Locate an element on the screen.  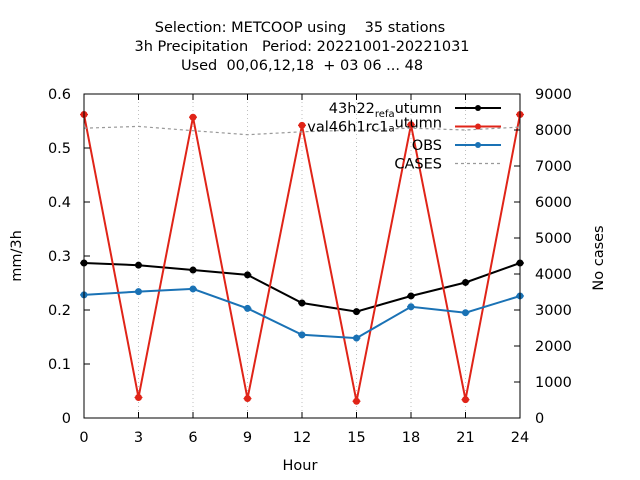
x-tick-label: 24 is located at coordinates (520, 438).